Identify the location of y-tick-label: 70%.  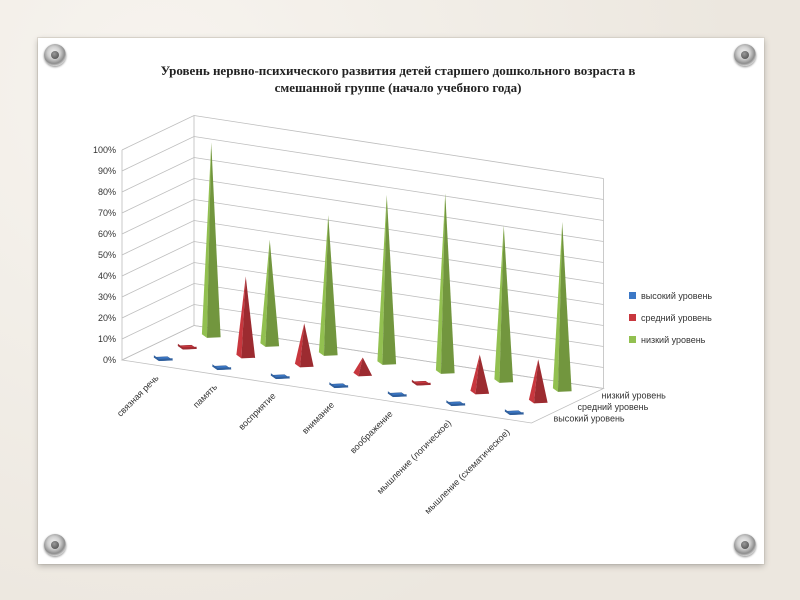
(107, 213).